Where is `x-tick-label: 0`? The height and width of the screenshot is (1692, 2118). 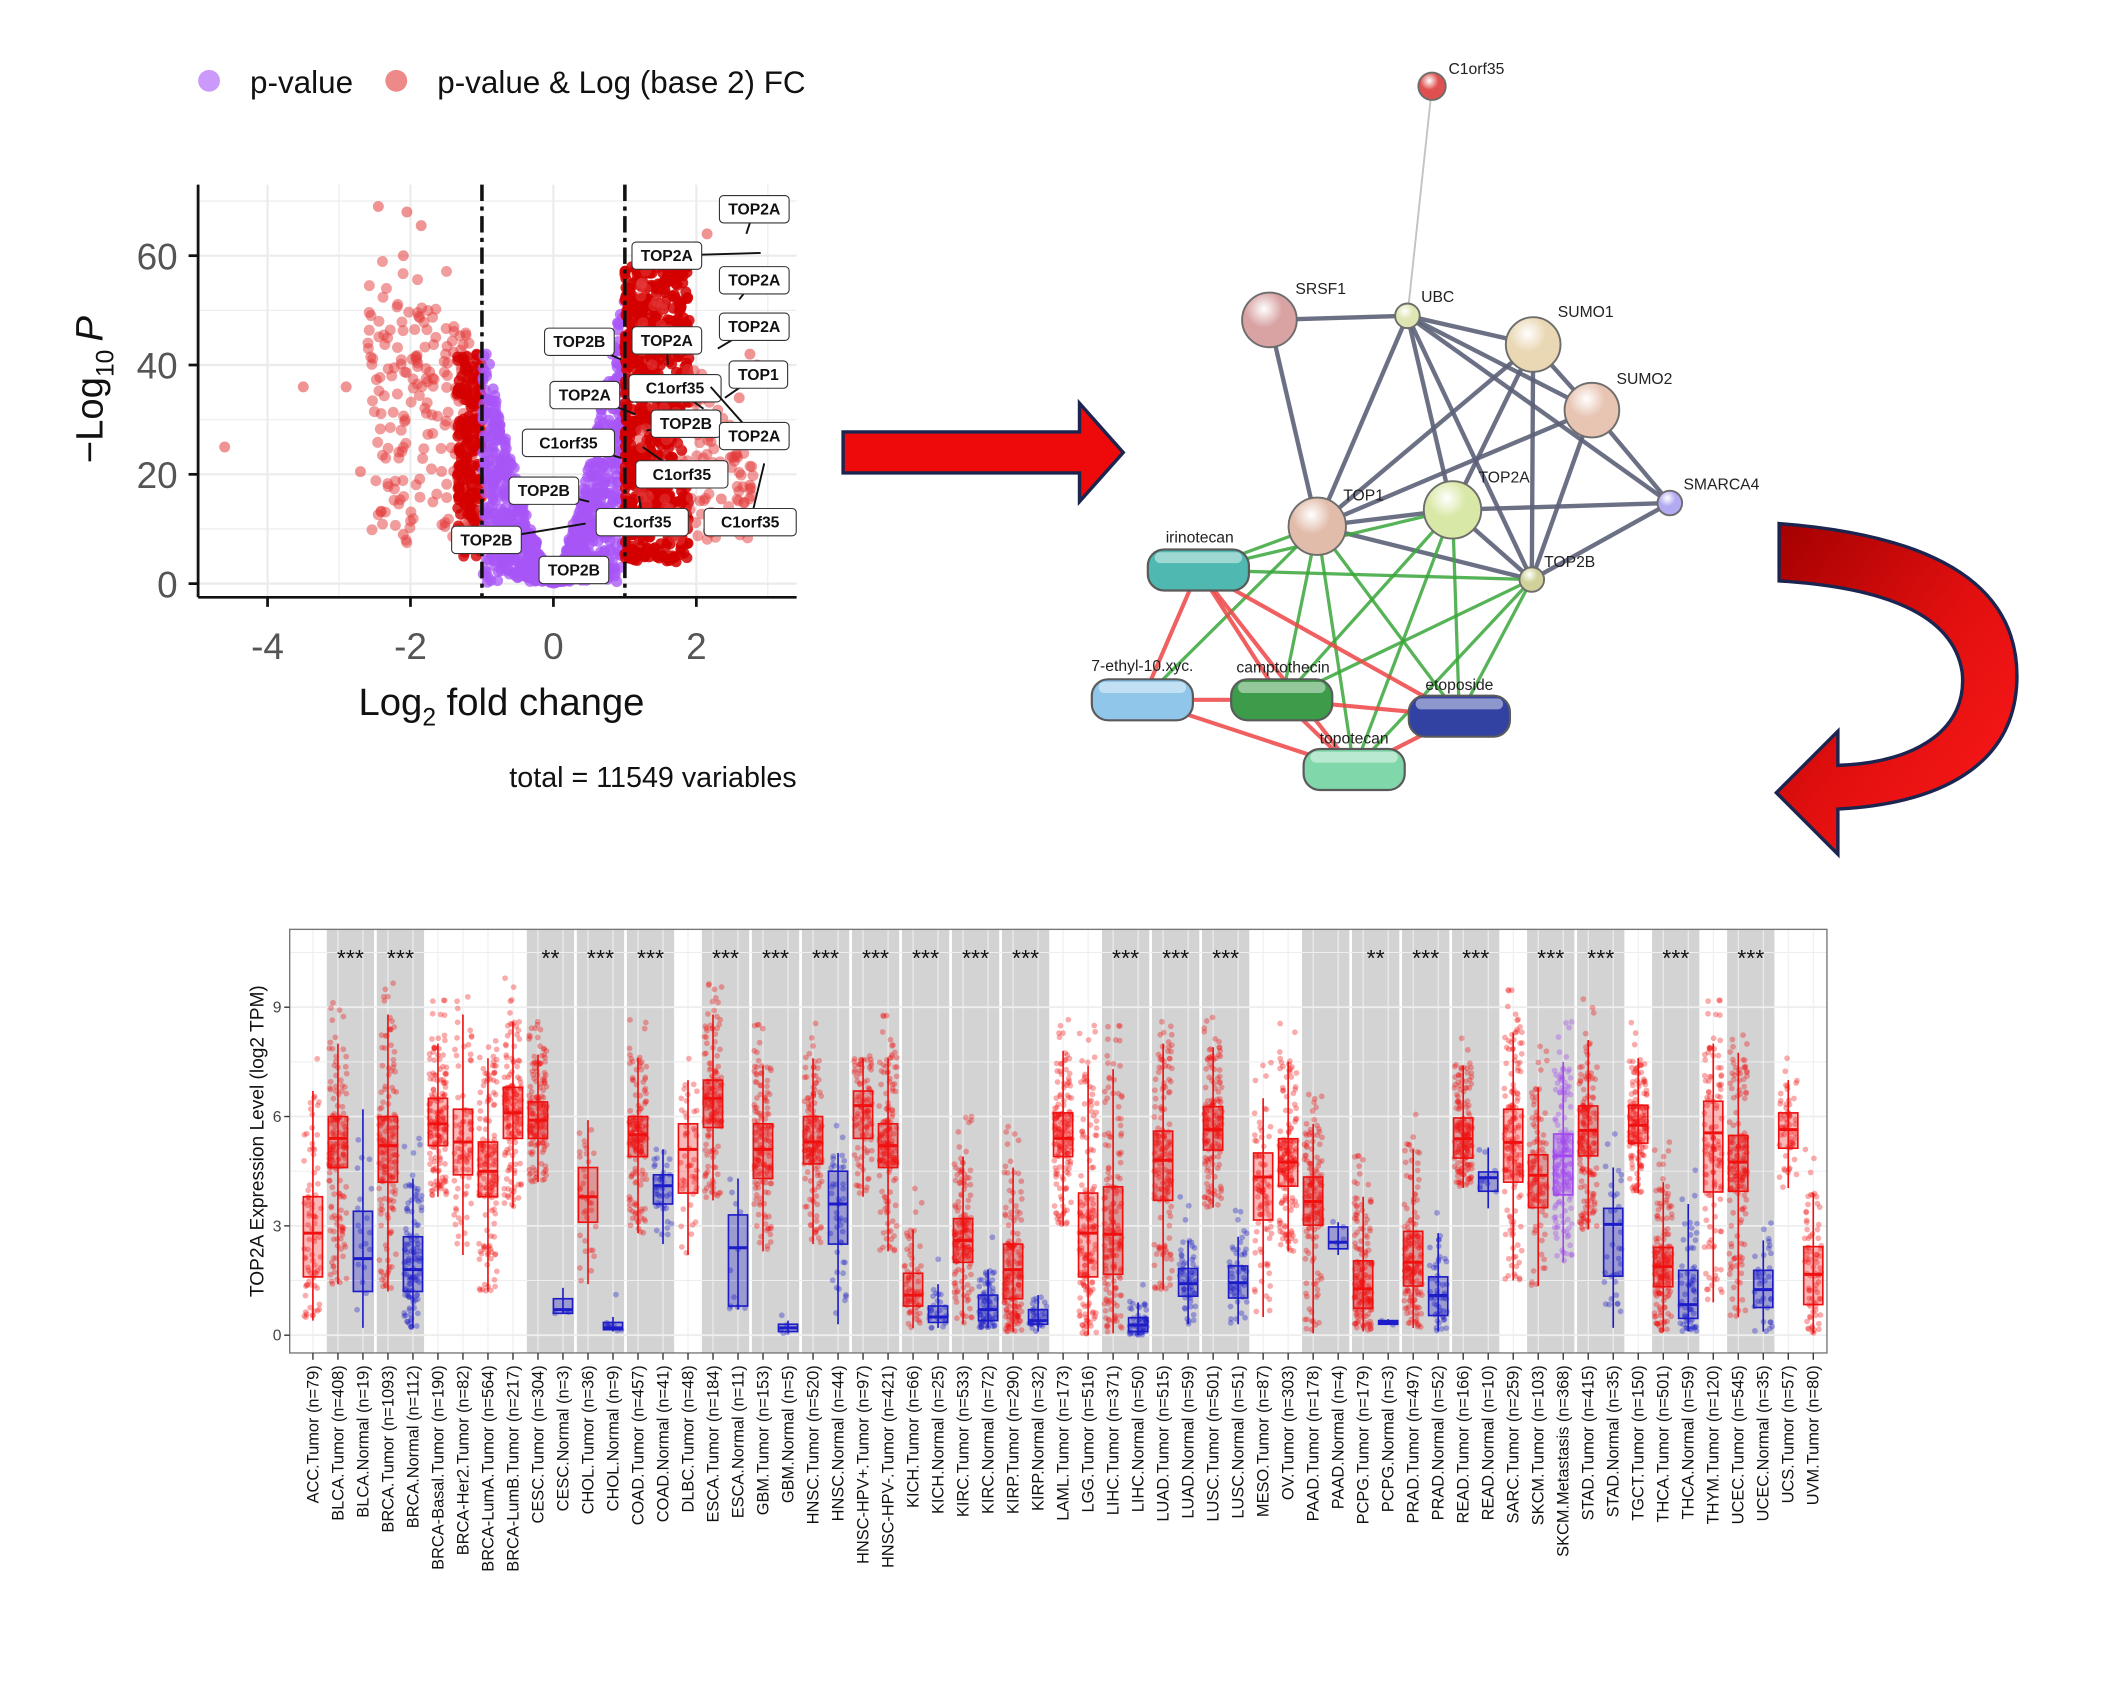 x-tick-label: 0 is located at coordinates (553, 646).